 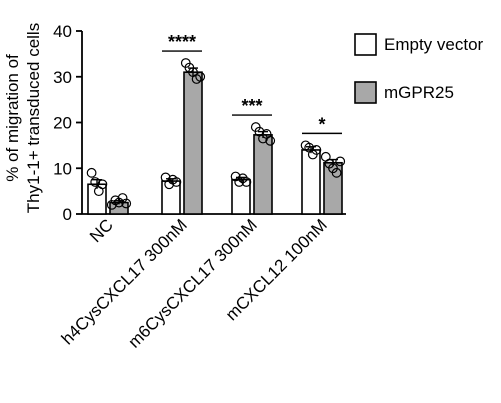 I want to click on y-tick-label: 10, so click(x=62, y=168).